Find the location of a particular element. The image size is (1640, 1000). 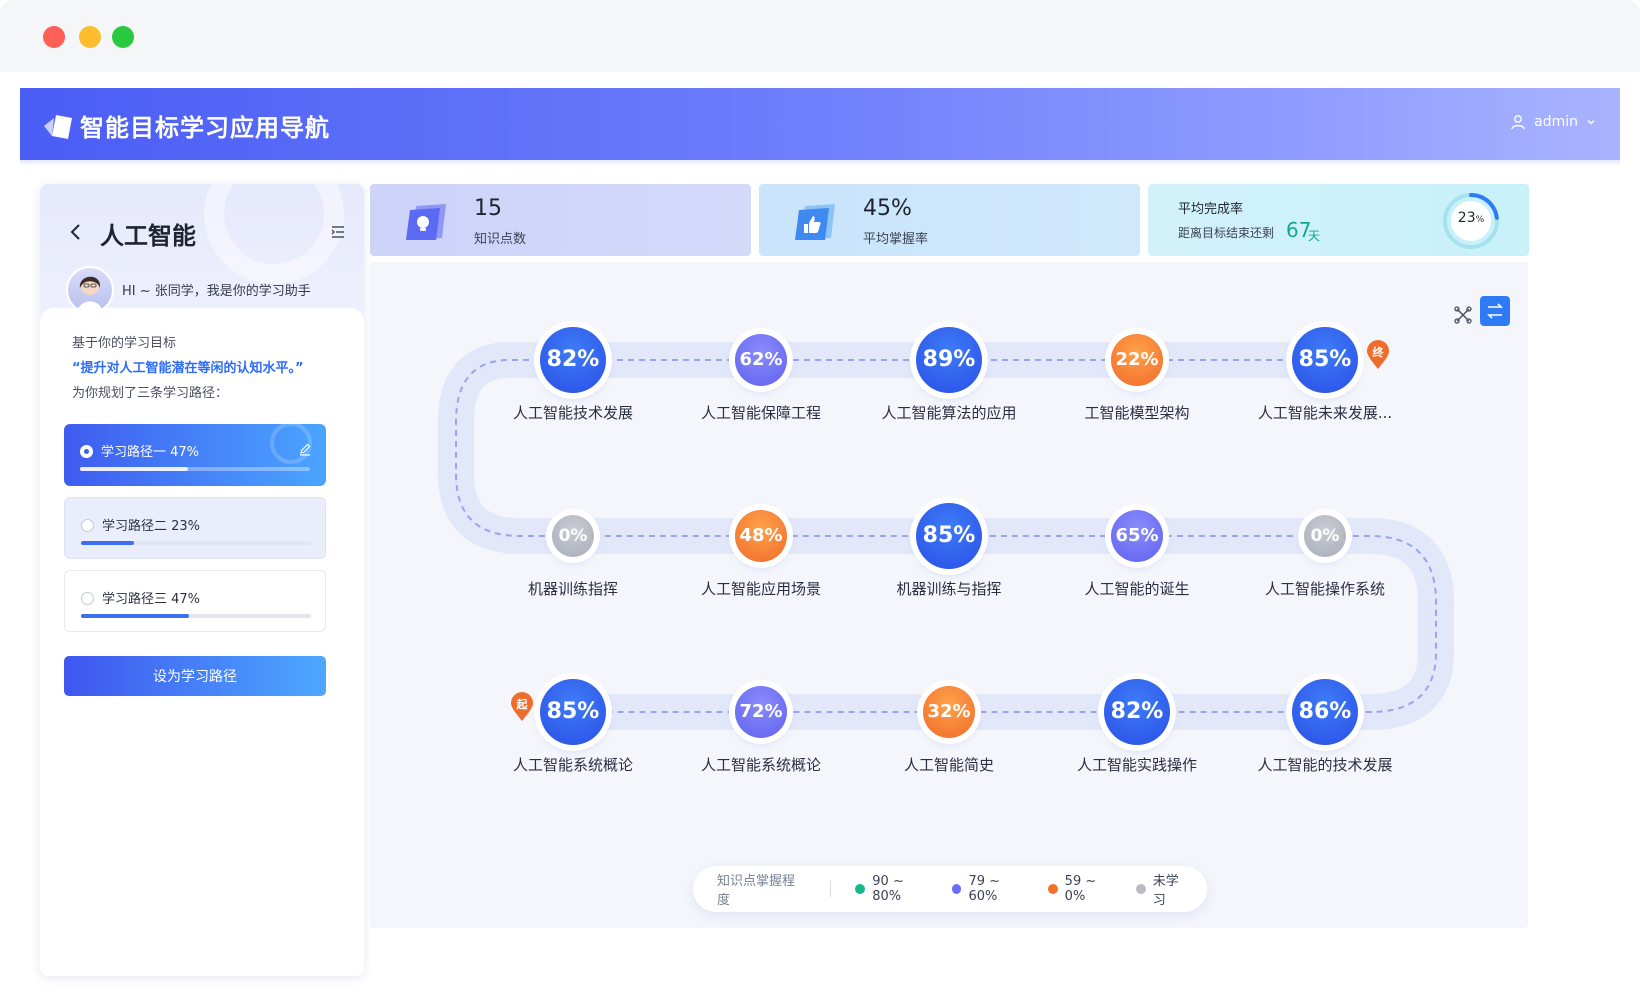

knowledge-node: 32% 人工智能简史 is located at coordinates (949, 727).